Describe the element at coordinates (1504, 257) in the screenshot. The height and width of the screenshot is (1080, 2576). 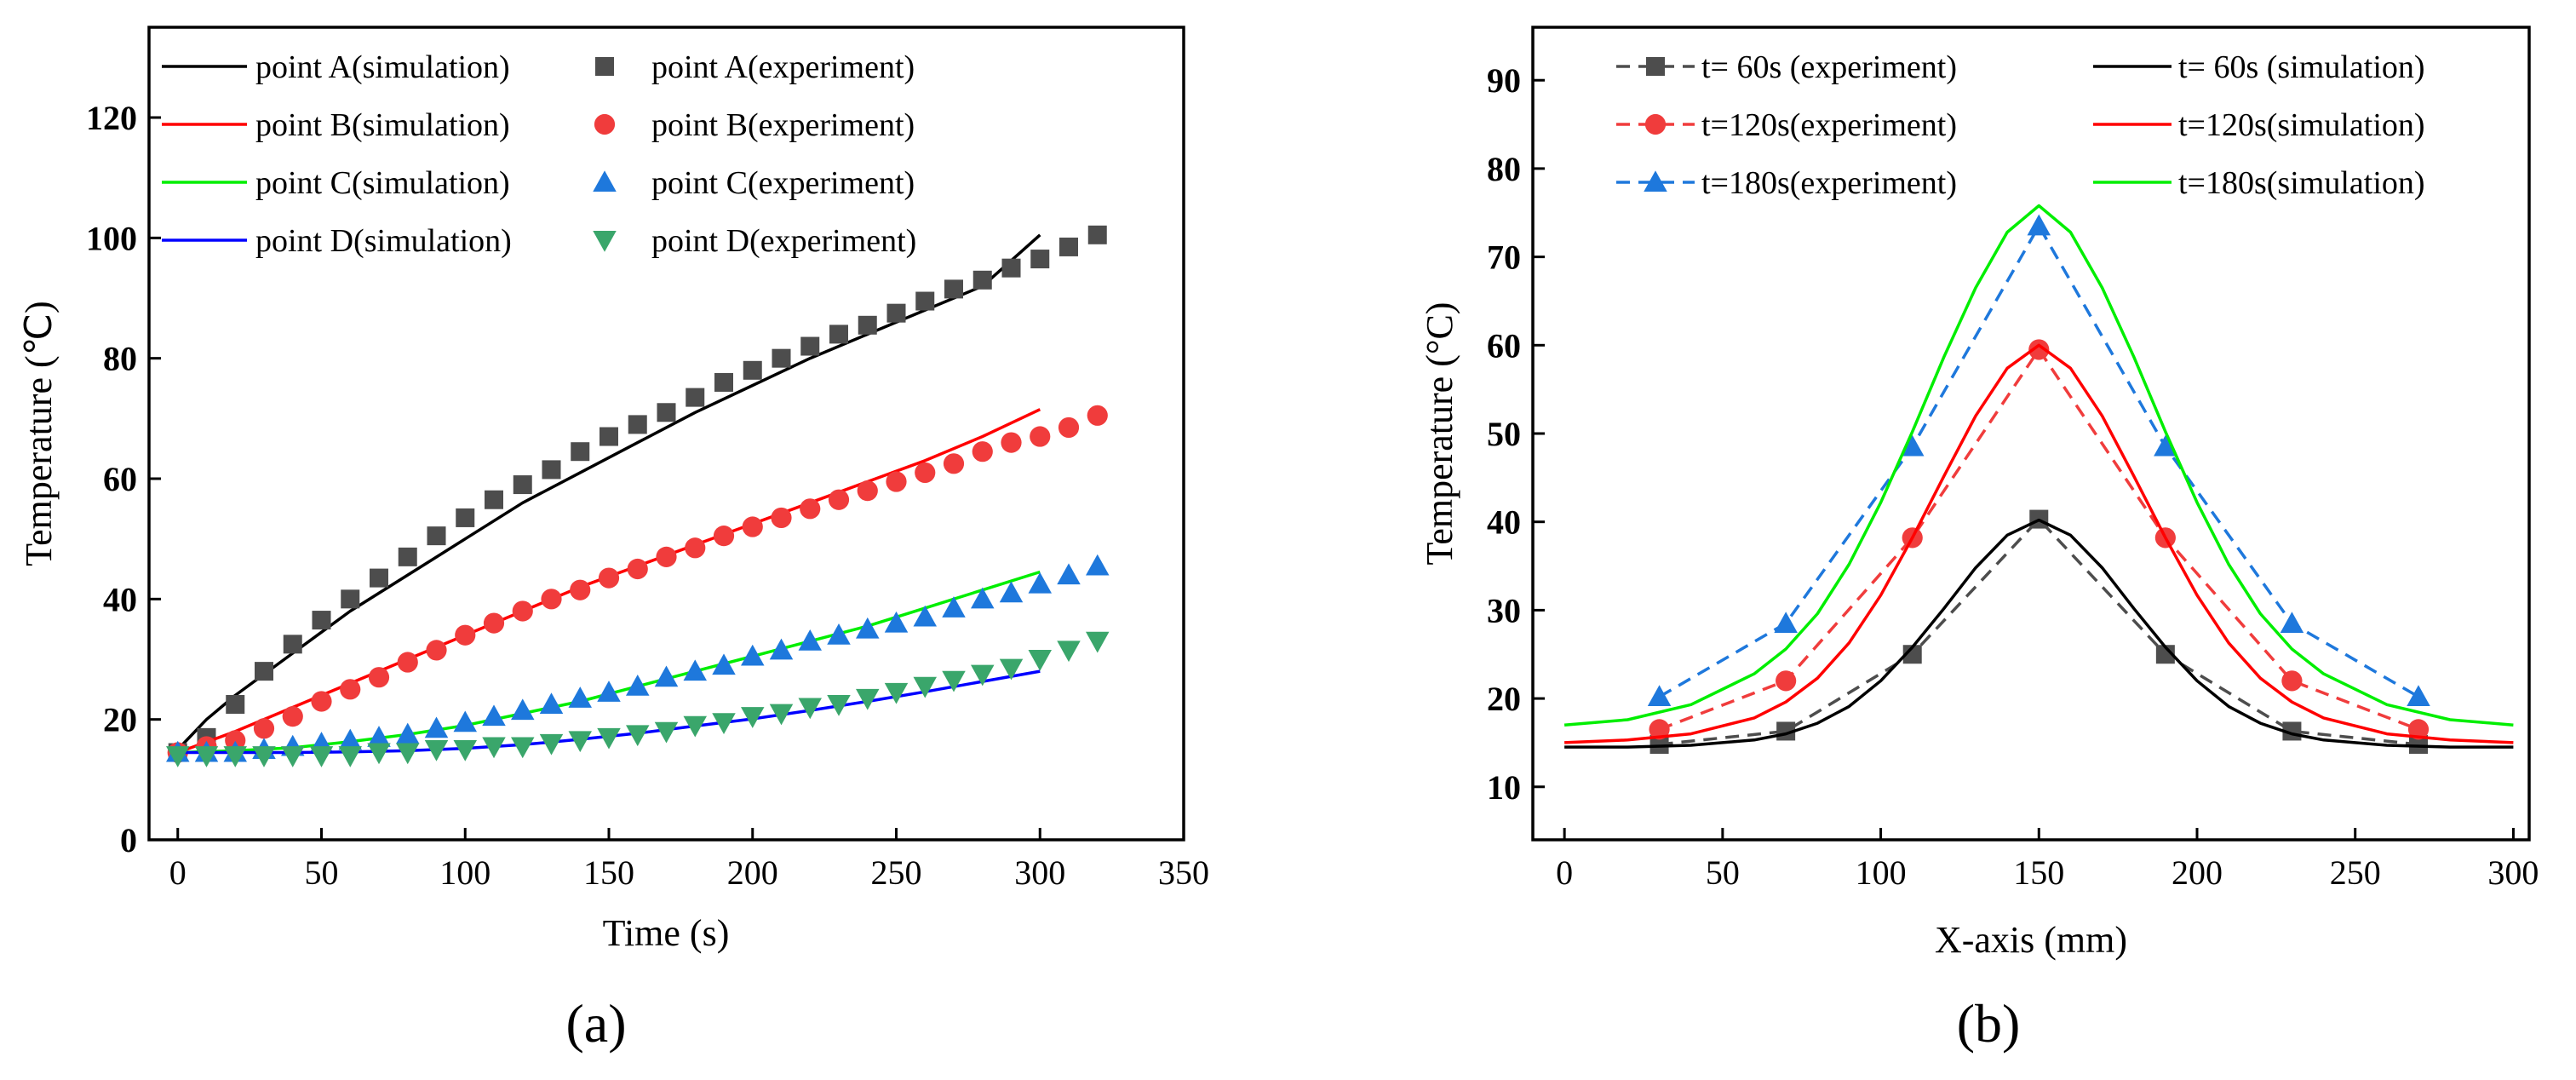
I see `chart-b-ytick-label-6: 70` at that location.